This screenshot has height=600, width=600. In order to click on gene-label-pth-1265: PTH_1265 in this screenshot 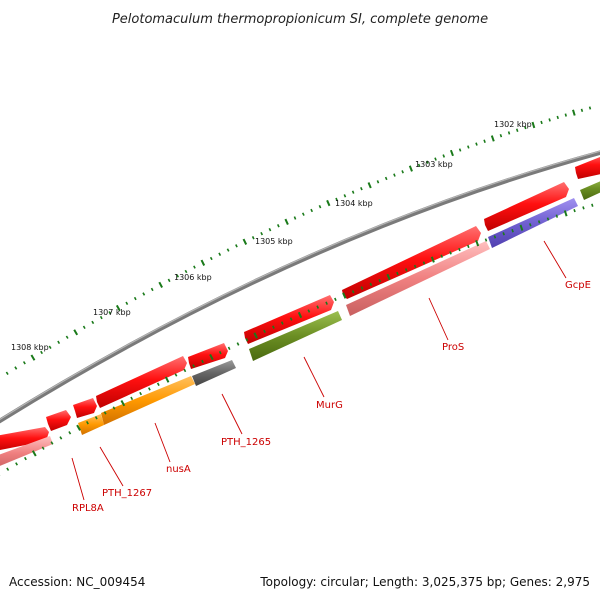, I will do `click(246, 442)`.